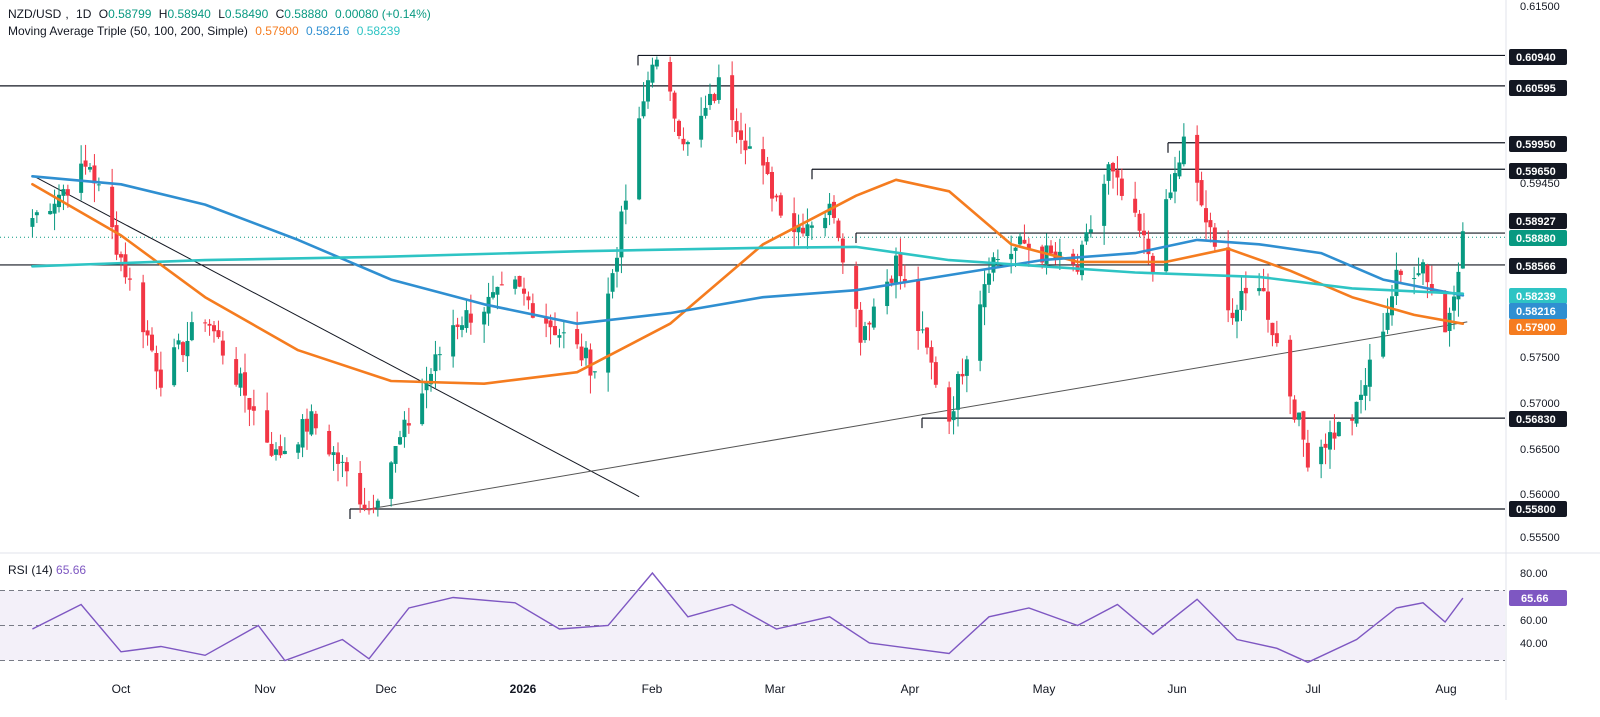  I want to click on change-value: 0.00080 (+0.14%), so click(383, 14).